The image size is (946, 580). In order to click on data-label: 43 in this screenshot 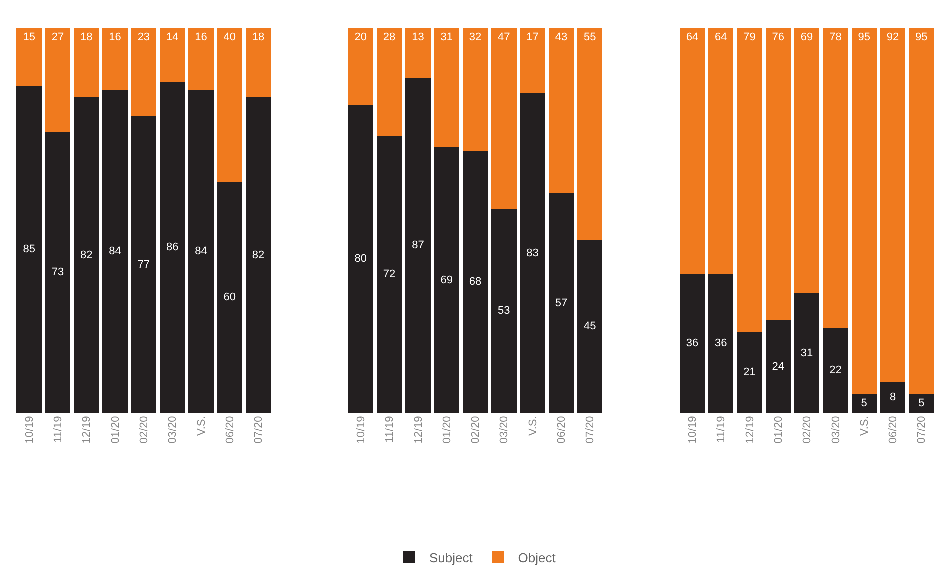, I will do `click(561, 37)`.